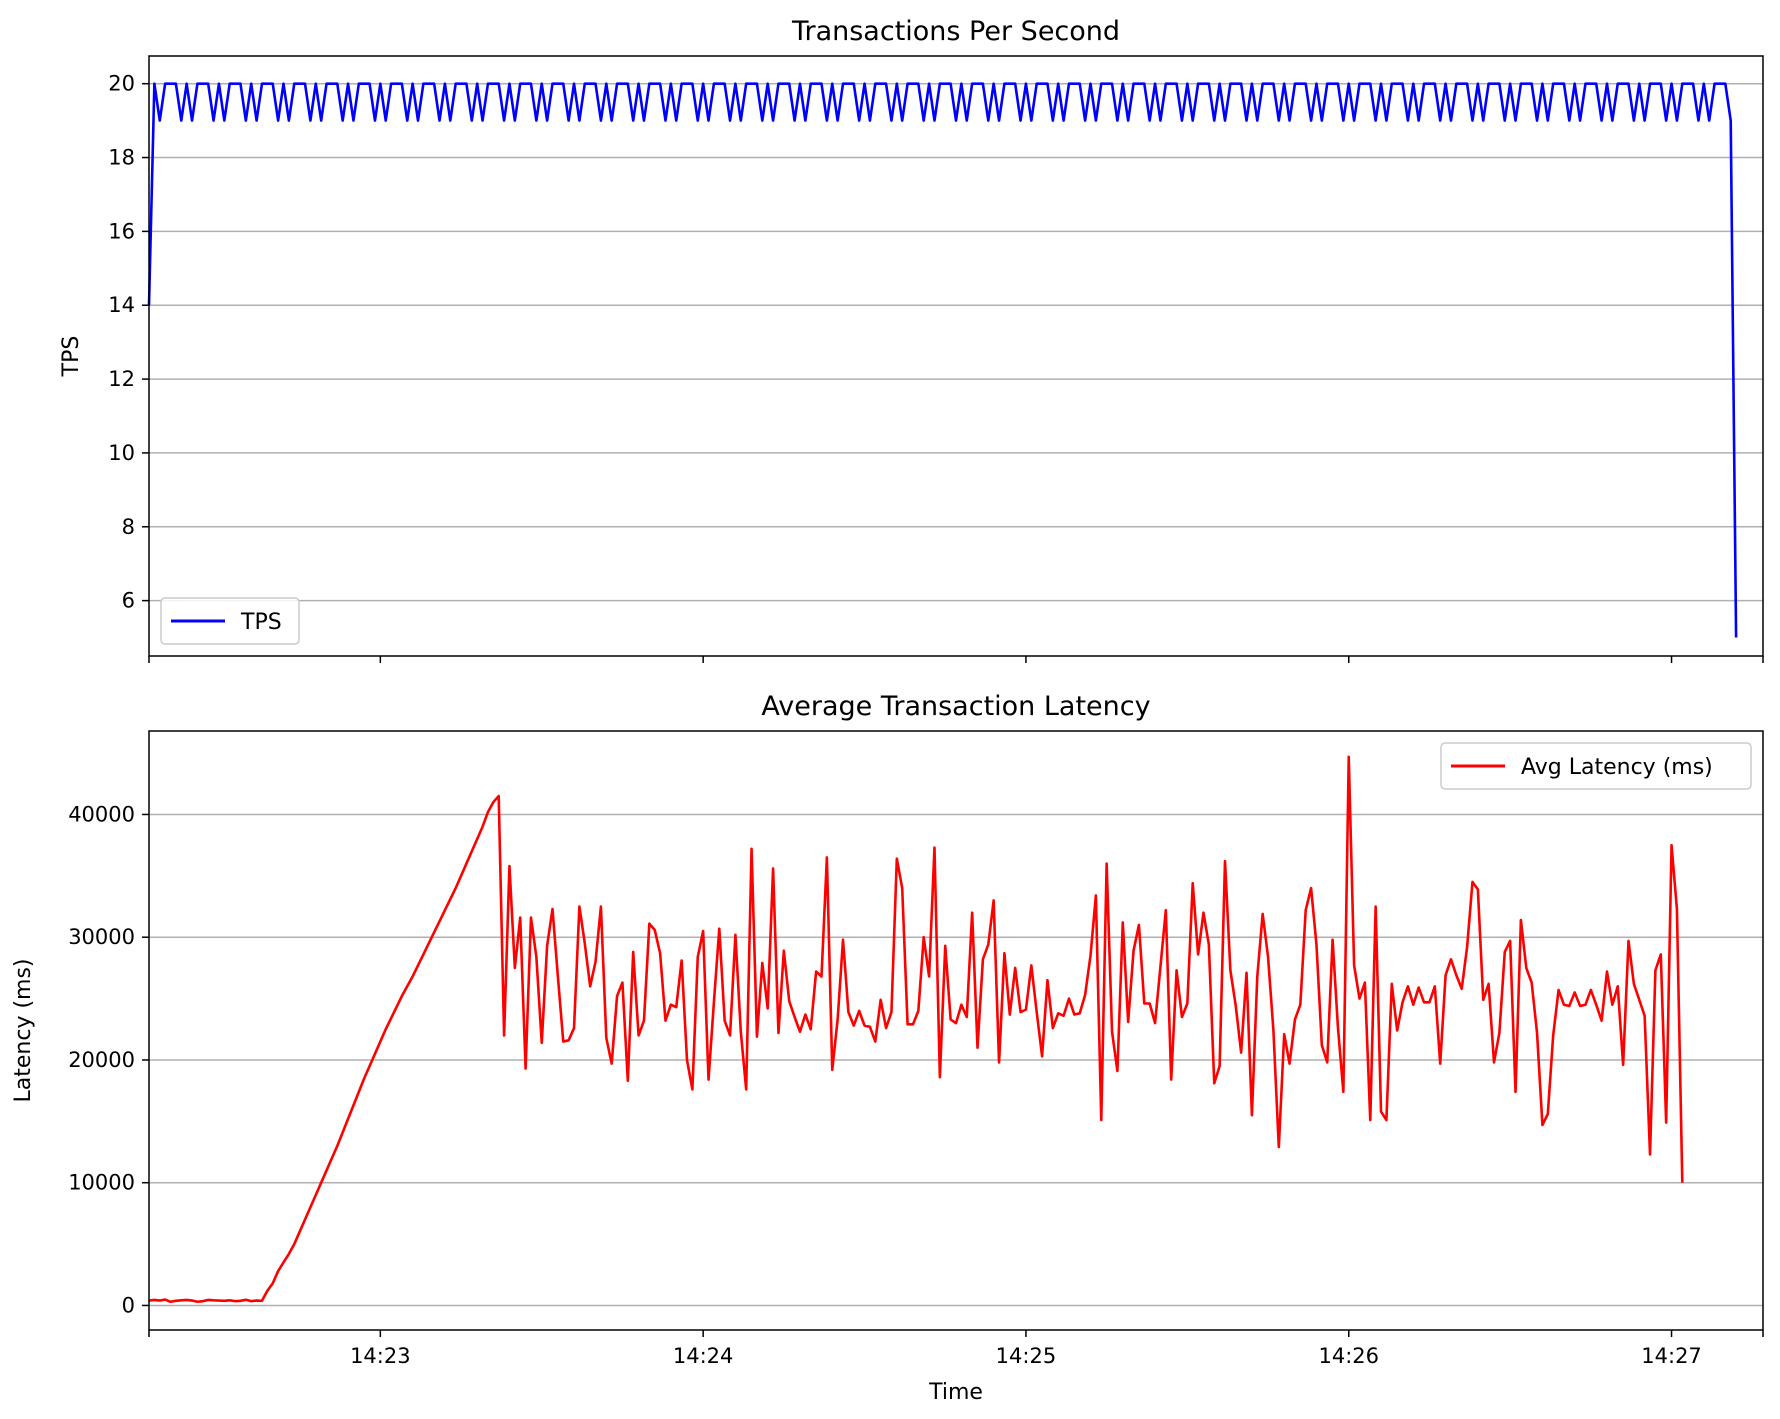 This screenshot has width=1780, height=1419. What do you see at coordinates (121, 305) in the screenshot?
I see `y-tick-label: 14` at bounding box center [121, 305].